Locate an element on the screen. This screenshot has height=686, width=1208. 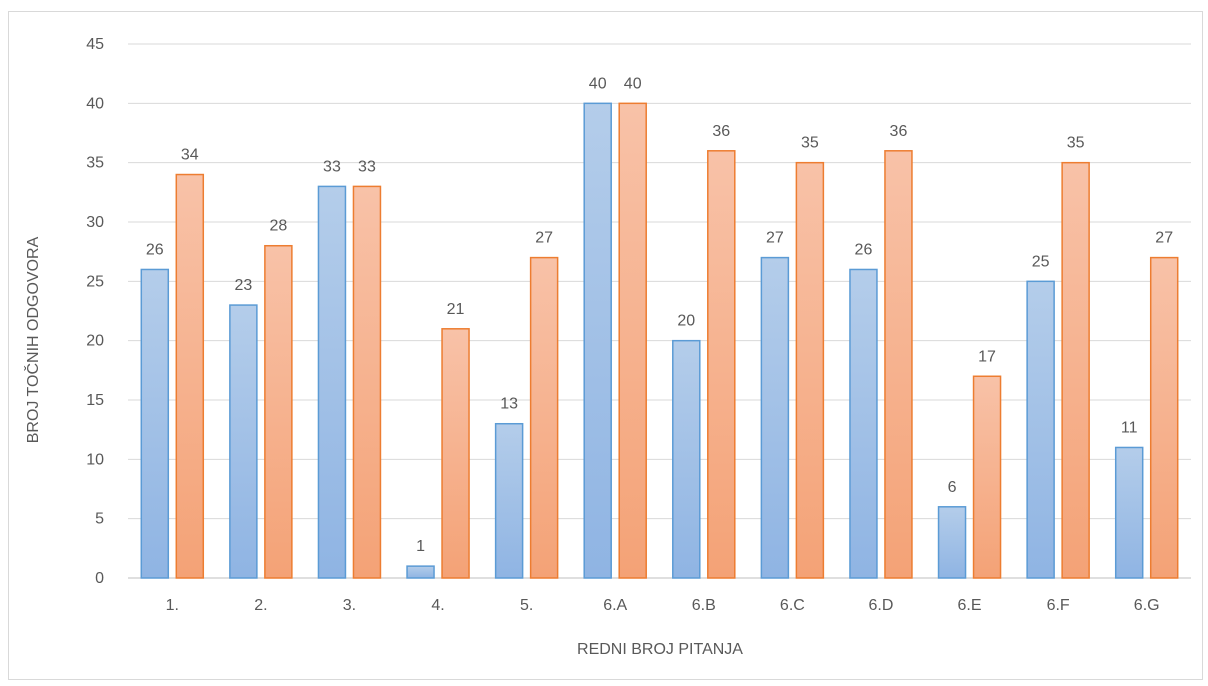
bar-series1-6.B is located at coordinates (686, 459).